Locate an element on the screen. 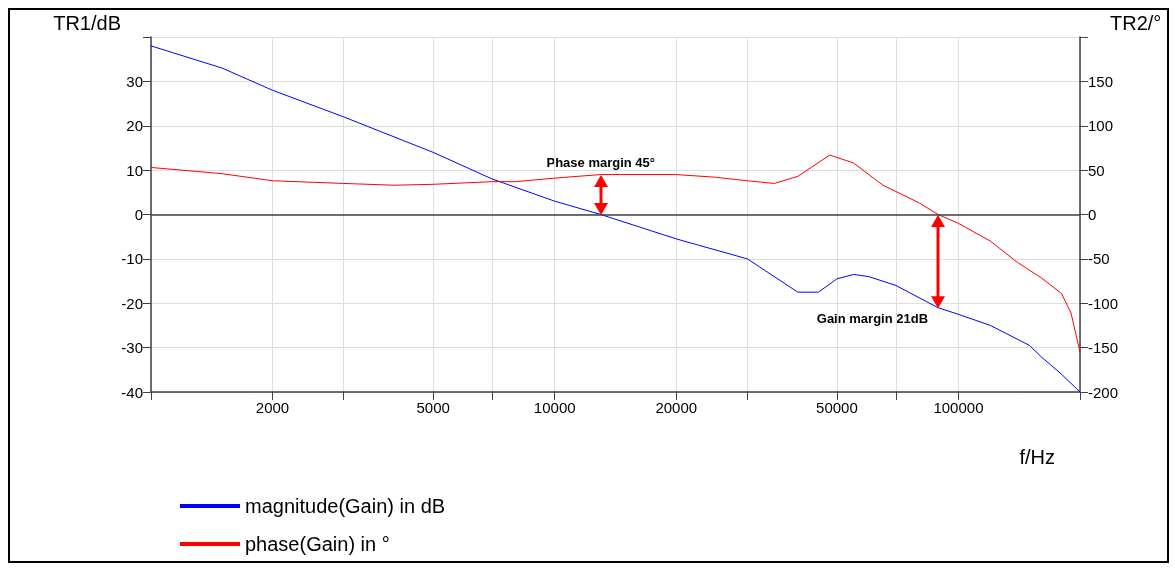  y-axis-title: TR1/dB is located at coordinates (87, 23).